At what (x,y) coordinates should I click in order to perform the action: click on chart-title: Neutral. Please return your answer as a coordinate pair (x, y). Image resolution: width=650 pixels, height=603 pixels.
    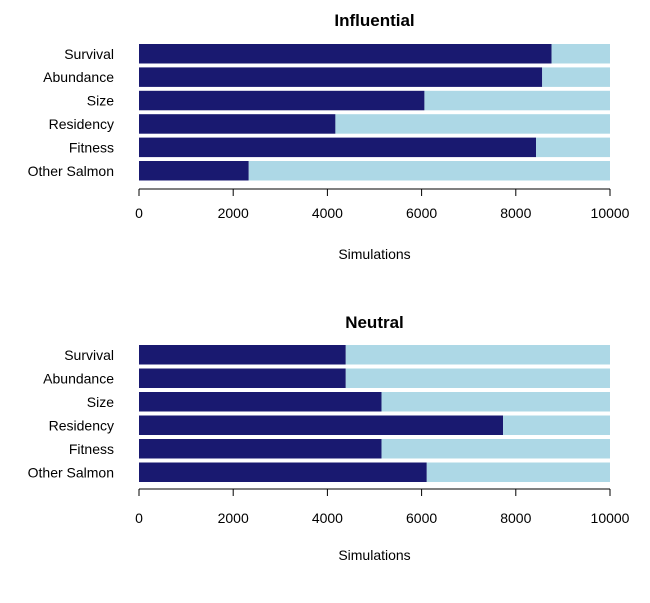
    Looking at the image, I should click on (374, 322).